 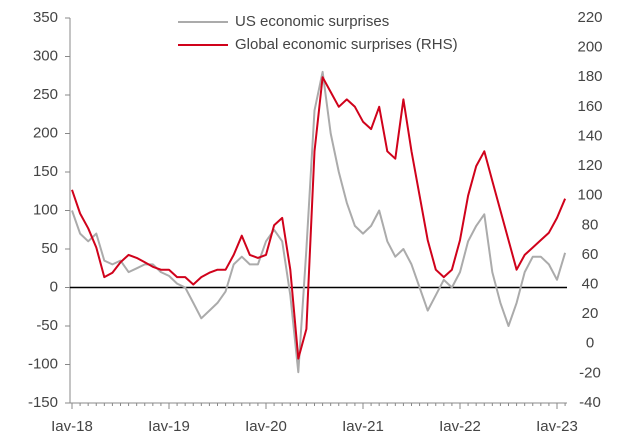 What do you see at coordinates (54, 286) in the screenshot?
I see `y-tick-label: 0` at bounding box center [54, 286].